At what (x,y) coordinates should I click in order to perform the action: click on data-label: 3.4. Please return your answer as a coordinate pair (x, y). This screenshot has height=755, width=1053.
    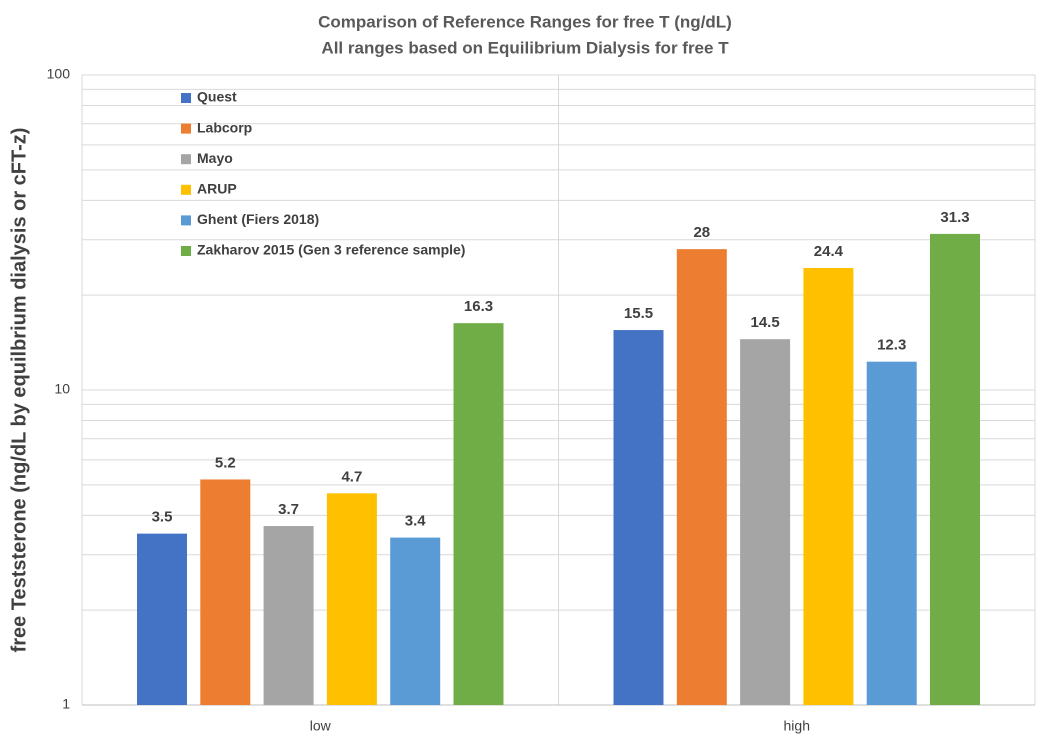
    Looking at the image, I should click on (416, 521).